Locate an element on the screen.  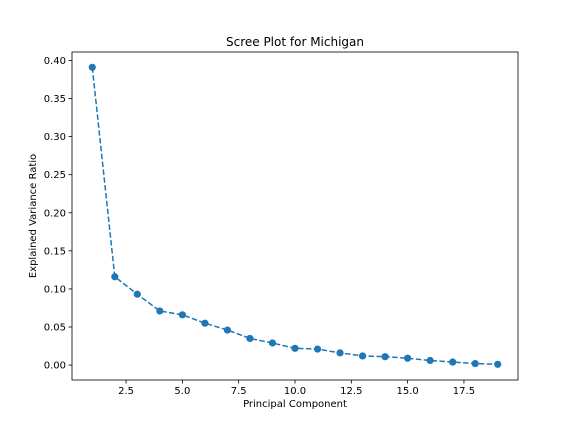
y-tick-label: 0.00 is located at coordinates (55, 366).